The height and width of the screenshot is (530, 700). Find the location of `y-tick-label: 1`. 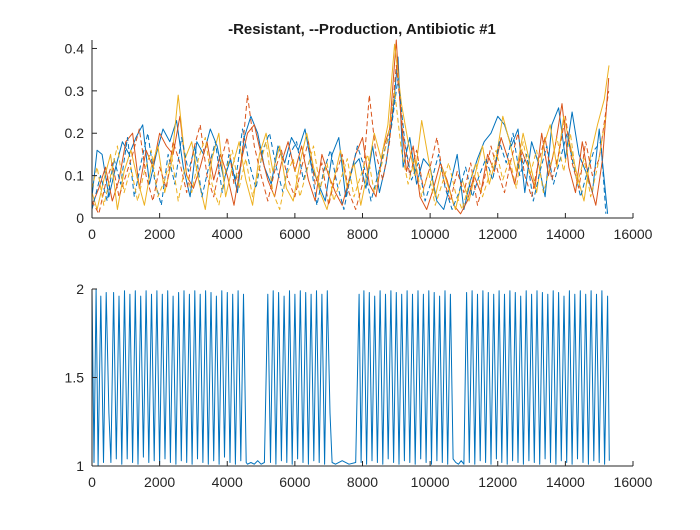

y-tick-label: 1 is located at coordinates (80, 466).